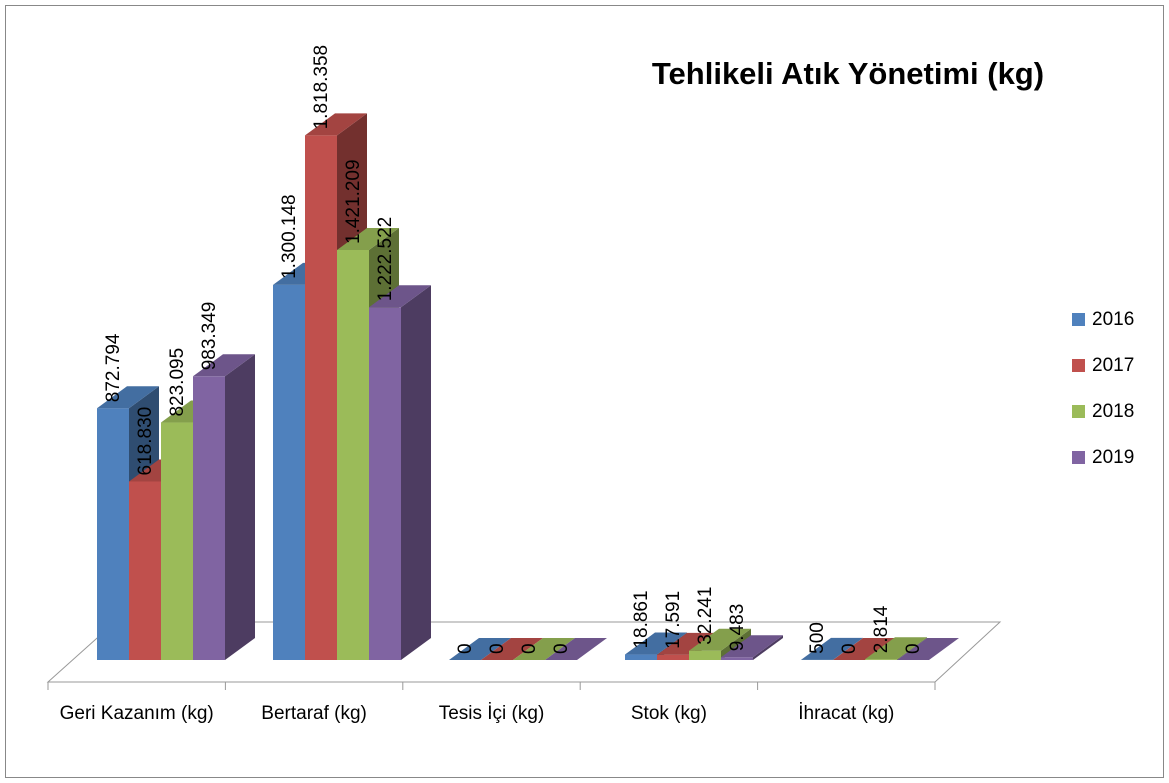  What do you see at coordinates (491, 713) in the screenshot?
I see `x-tick-label: Tesis İçi (kg)` at bounding box center [491, 713].